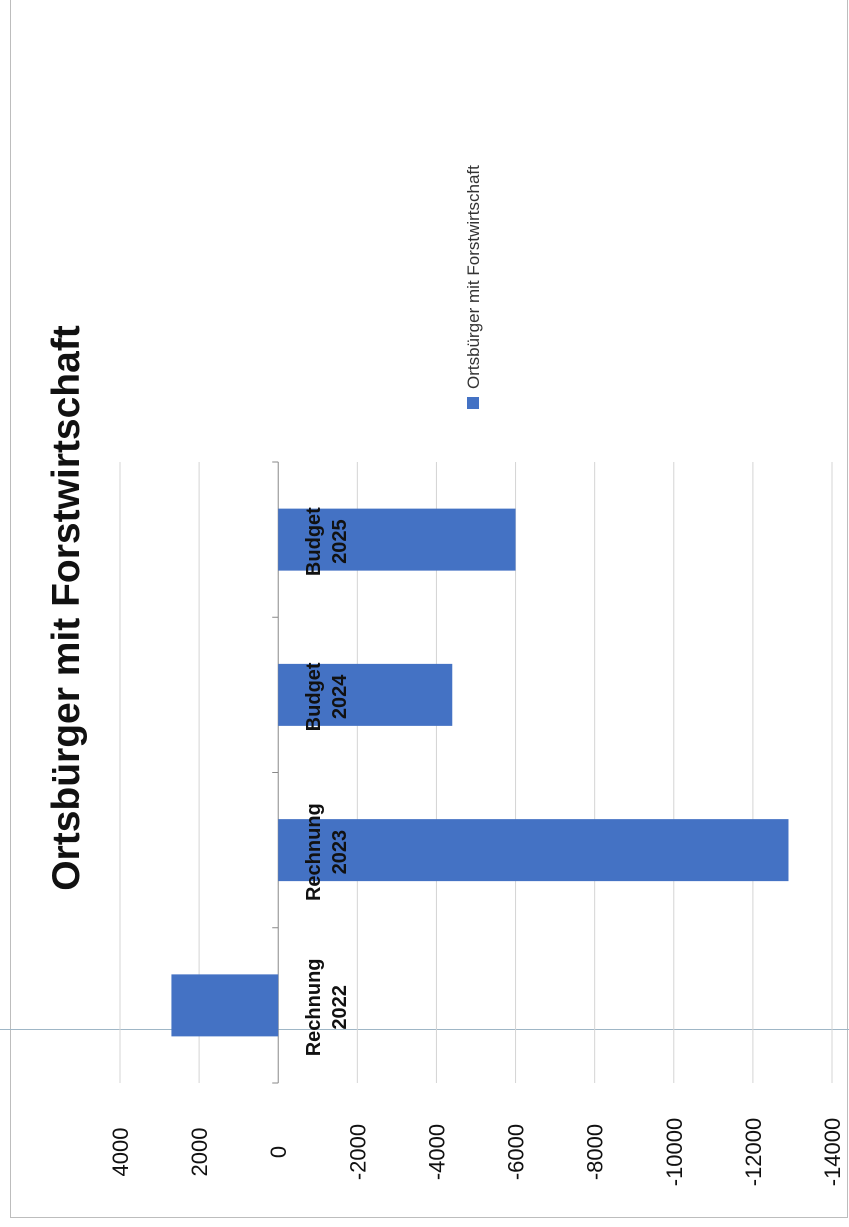  I want to click on value-tick-label: -12000, so click(753, 1152).